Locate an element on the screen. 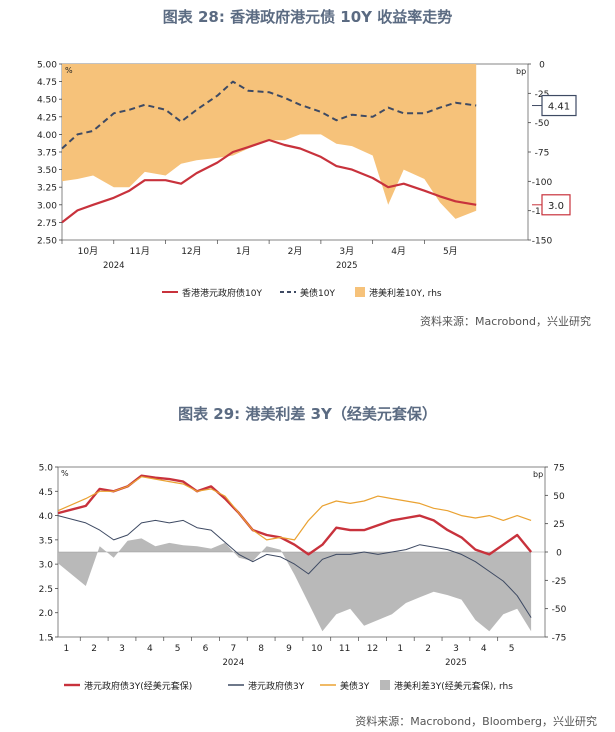  chart1-xtick-label: 12月 is located at coordinates (191, 251).